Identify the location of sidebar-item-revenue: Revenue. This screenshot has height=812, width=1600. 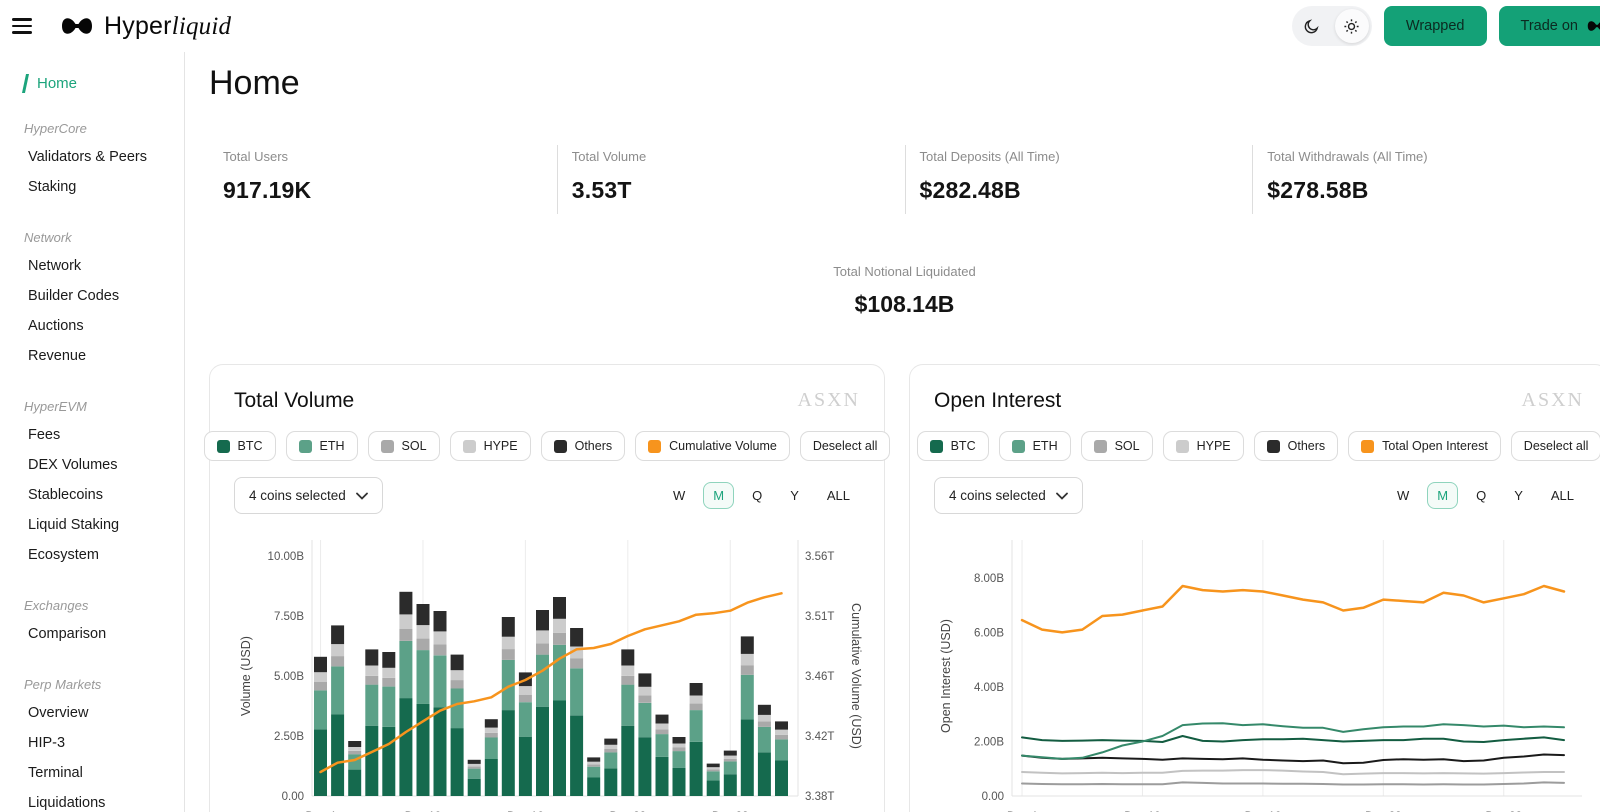
(57, 356).